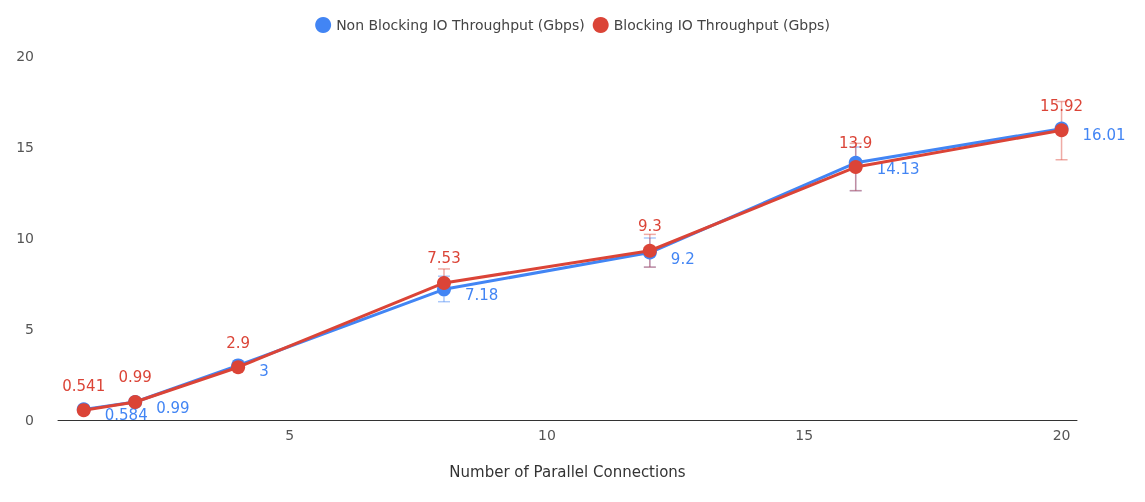  Describe the element at coordinates (126, 415) in the screenshot. I see `data-label: 0.584` at that location.